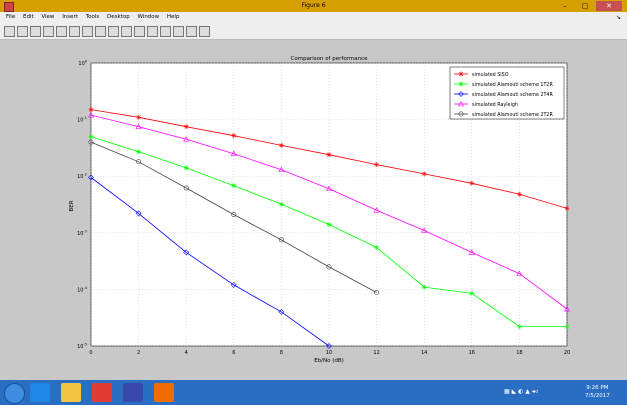 The image size is (627, 405). What do you see at coordinates (82, 205) in the screenshot?
I see `y-axis-ticks: 10⁻⁵ 10⁻⁴ 10⁻³ 10⁻² 10⁻¹ 10⁰` at bounding box center [82, 205].